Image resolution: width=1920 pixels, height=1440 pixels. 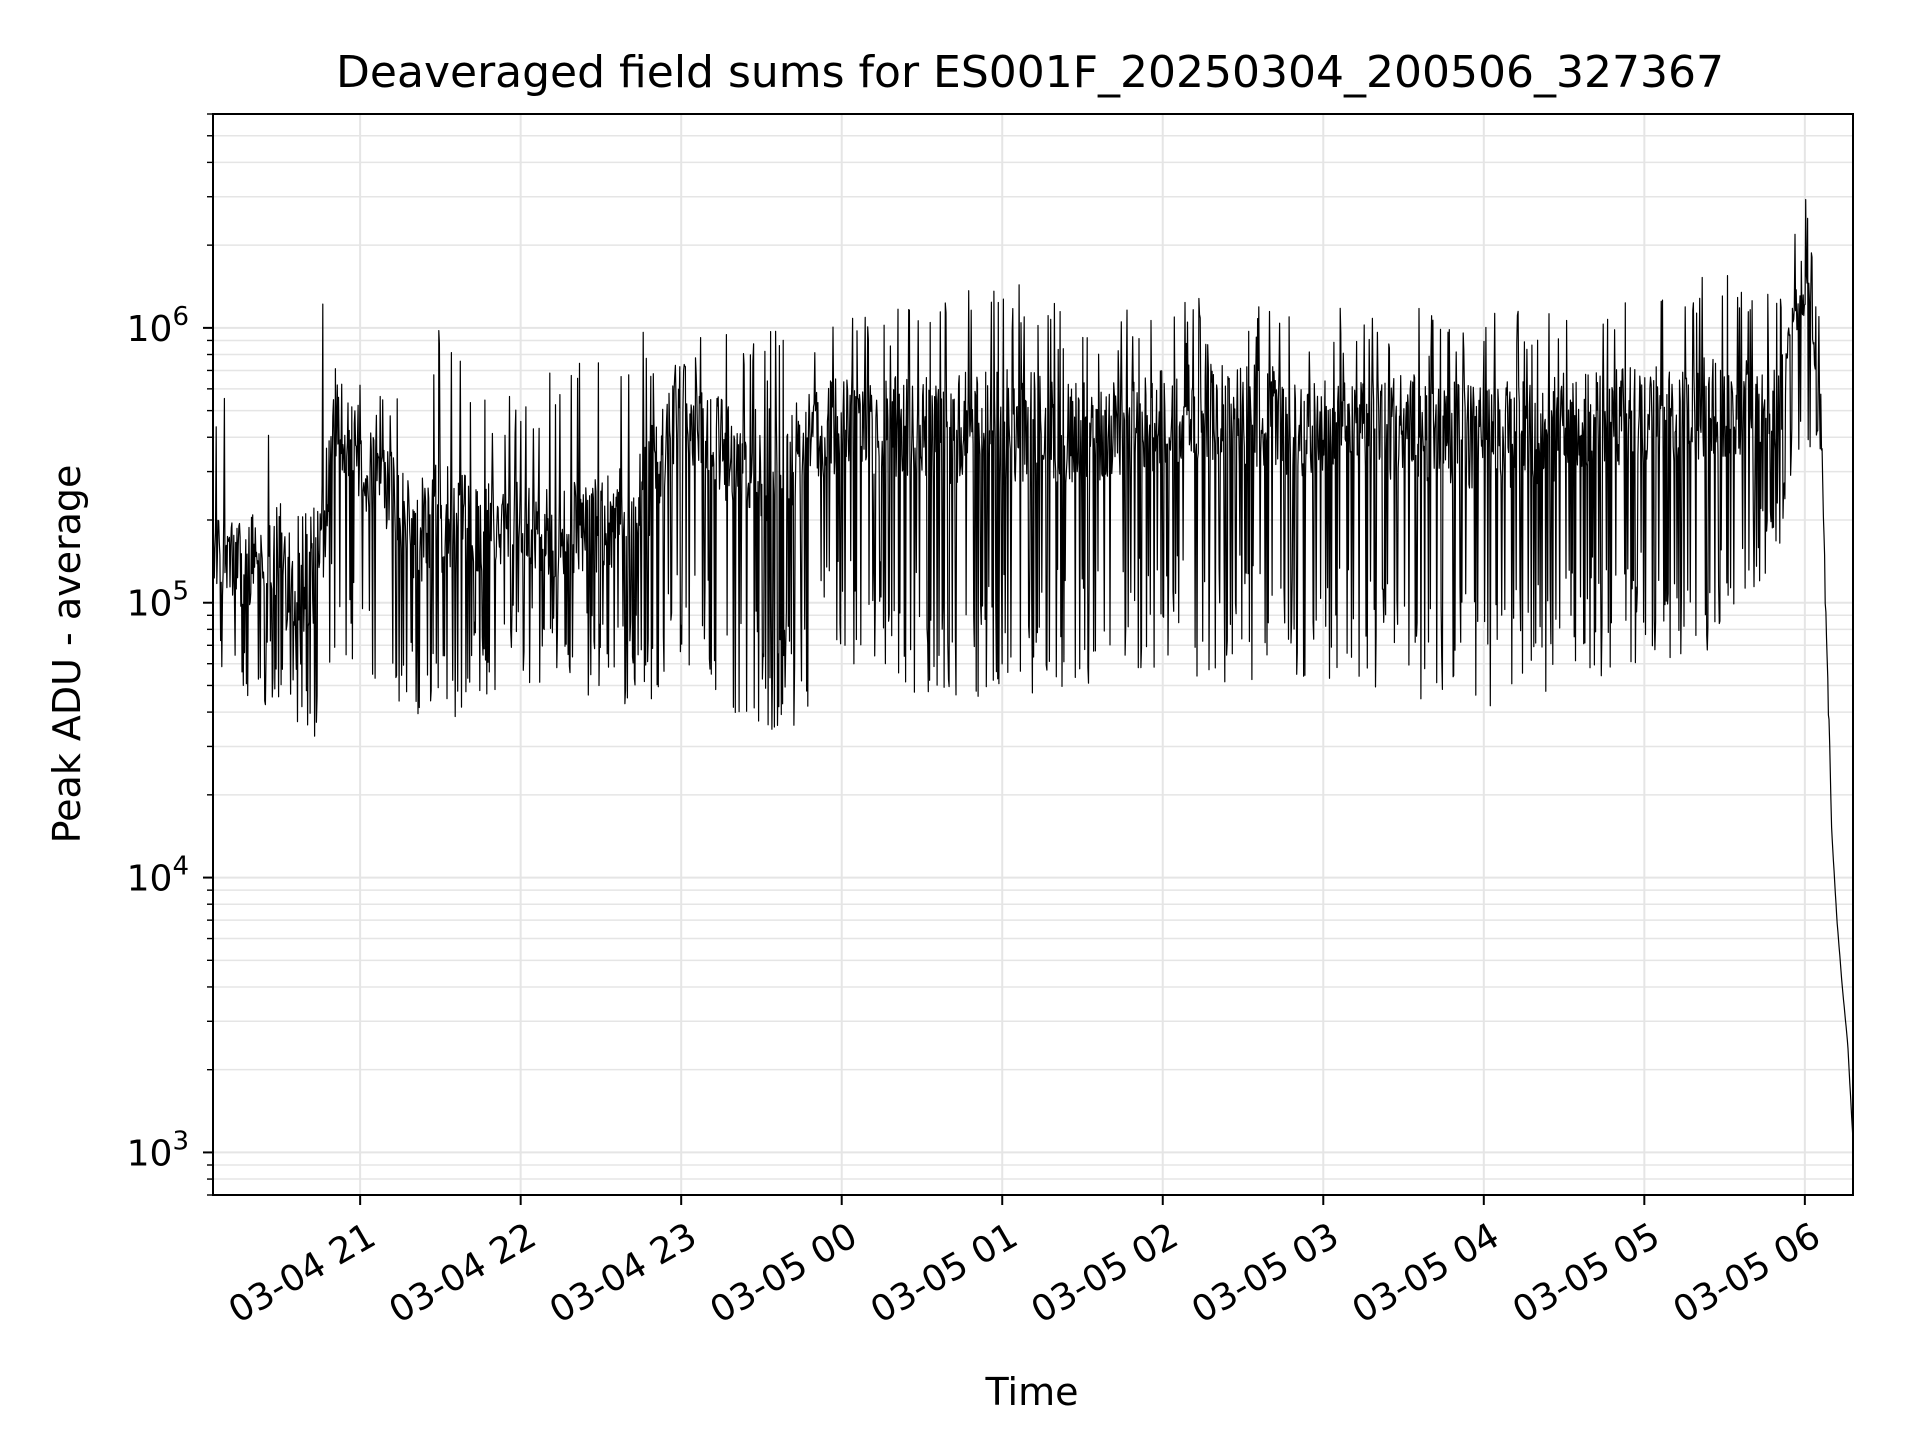 I want to click on x-tick-label: 03-05 03, so click(x=1265, y=1273).